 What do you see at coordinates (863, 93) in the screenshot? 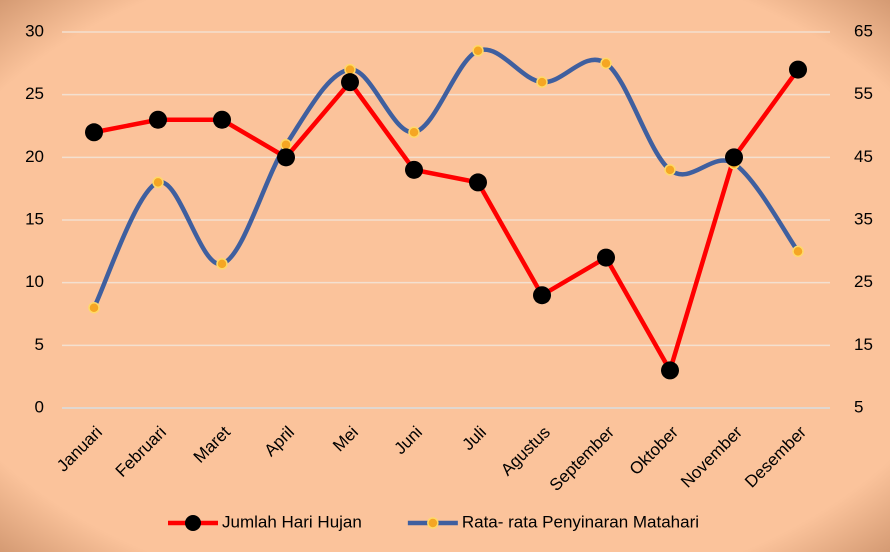
I see `y2-tick-label: 55` at bounding box center [863, 93].